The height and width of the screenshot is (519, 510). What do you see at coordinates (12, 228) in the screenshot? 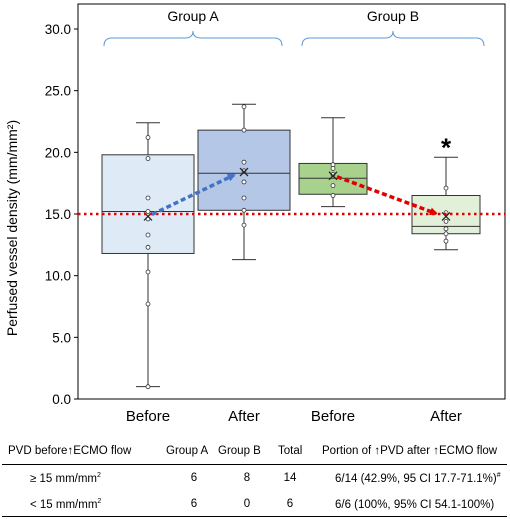
I see `y-axis-label: Perfused vessel density (mm/mm²)` at bounding box center [12, 228].